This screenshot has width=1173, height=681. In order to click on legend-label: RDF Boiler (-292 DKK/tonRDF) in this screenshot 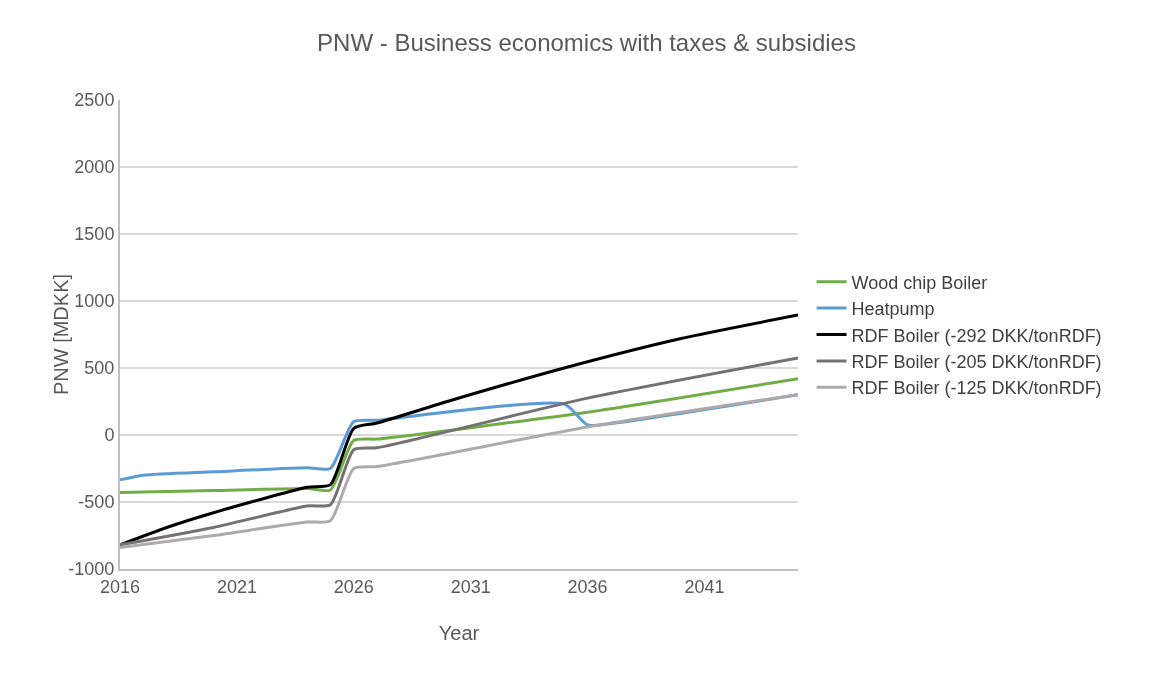, I will do `click(976, 335)`.